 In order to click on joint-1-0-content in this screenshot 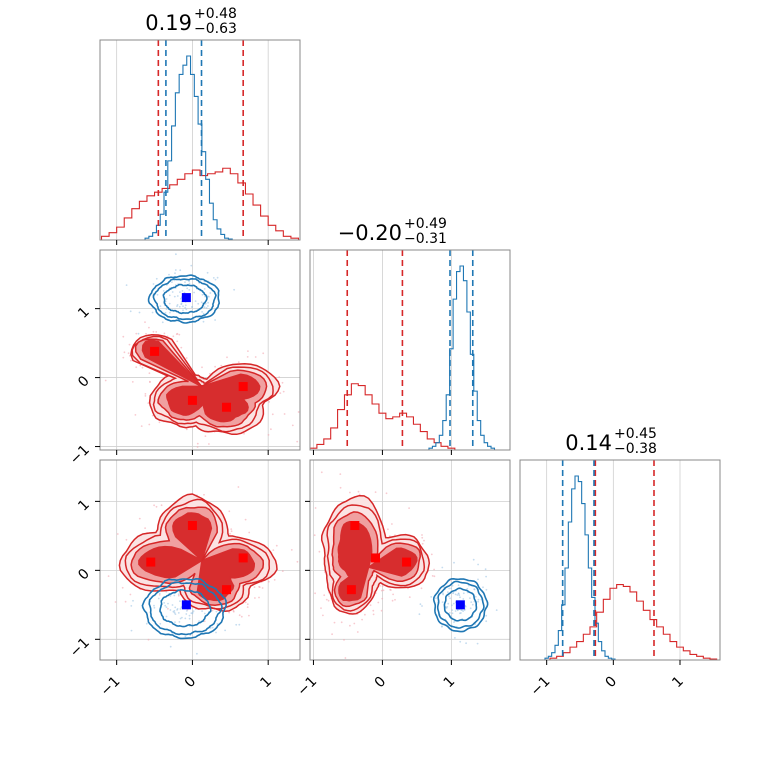, I will do `click(202, 350)`.